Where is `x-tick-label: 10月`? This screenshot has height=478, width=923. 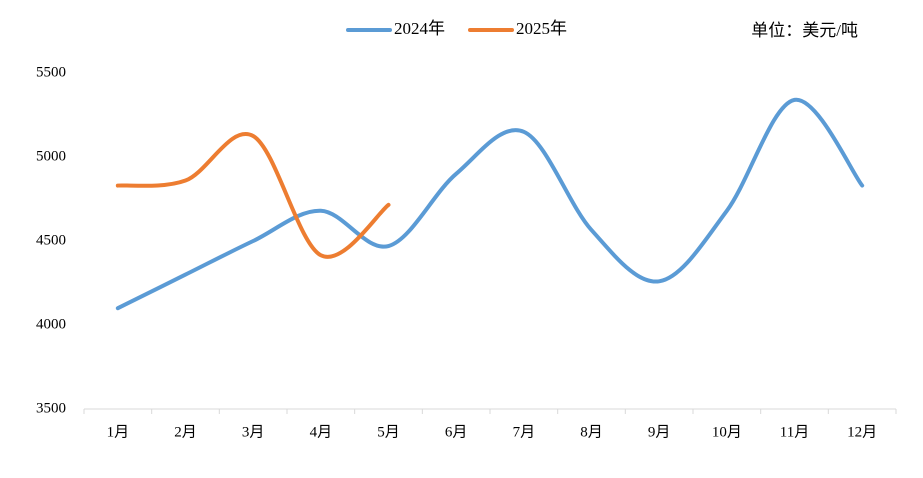 x-tick-label: 10月 is located at coordinates (727, 432).